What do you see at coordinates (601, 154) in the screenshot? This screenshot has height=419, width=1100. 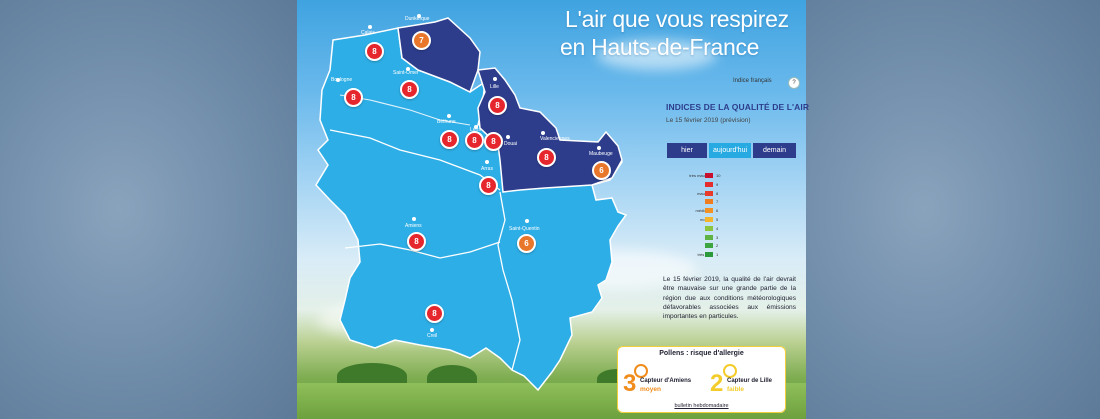 I see `city-label: Maubeuge` at bounding box center [601, 154].